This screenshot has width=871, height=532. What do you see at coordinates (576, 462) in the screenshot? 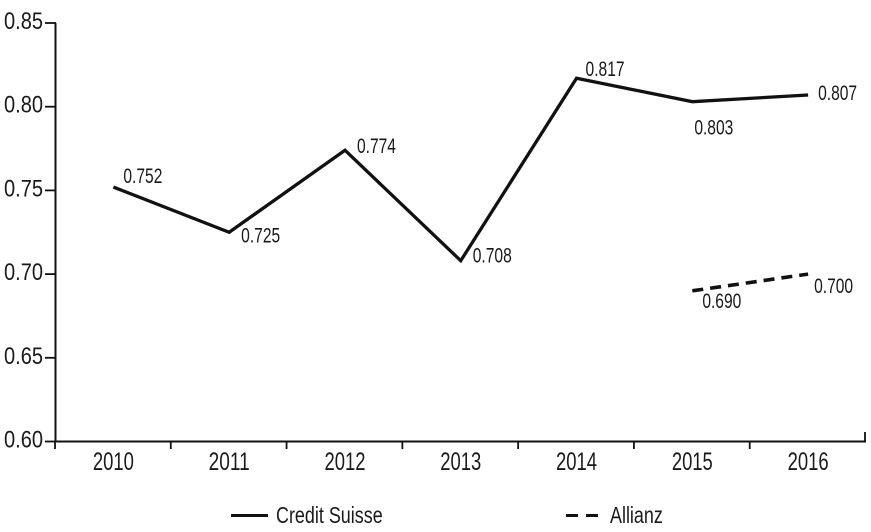
I see `x-axis-tick-label: 2014` at bounding box center [576, 462].